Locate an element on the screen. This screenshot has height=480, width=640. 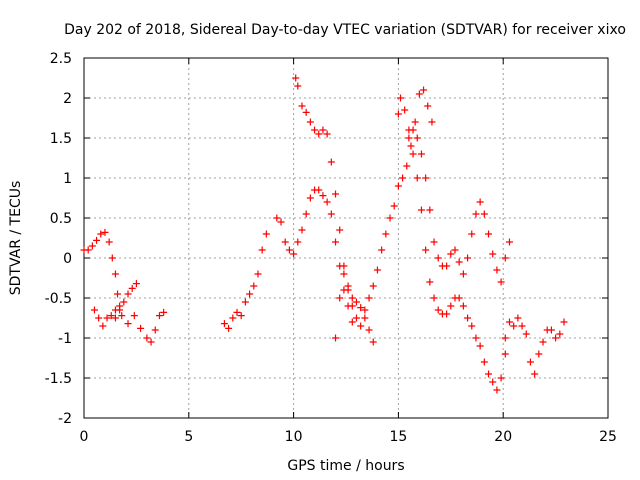
series-track-e is located at coordinates (314, 256).